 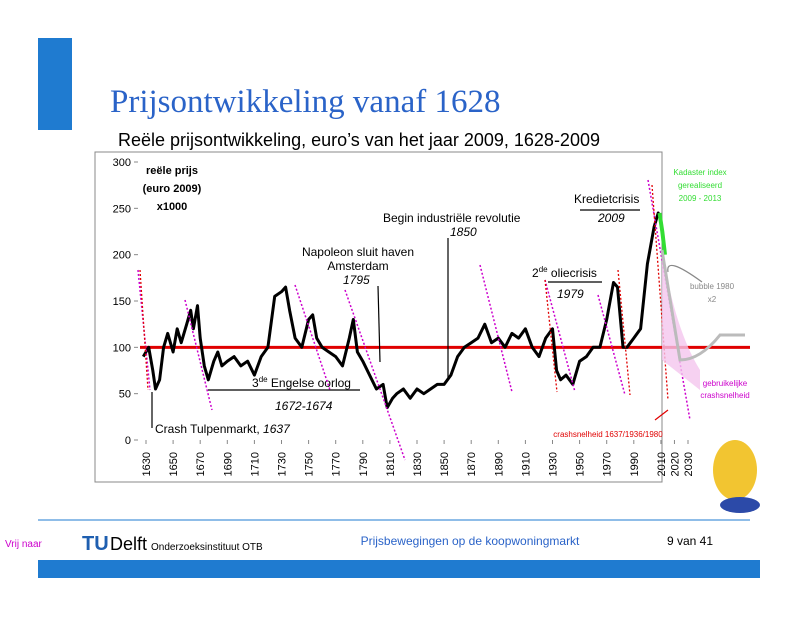 I want to click on x-tick-label: 2020, so click(x=675, y=464).